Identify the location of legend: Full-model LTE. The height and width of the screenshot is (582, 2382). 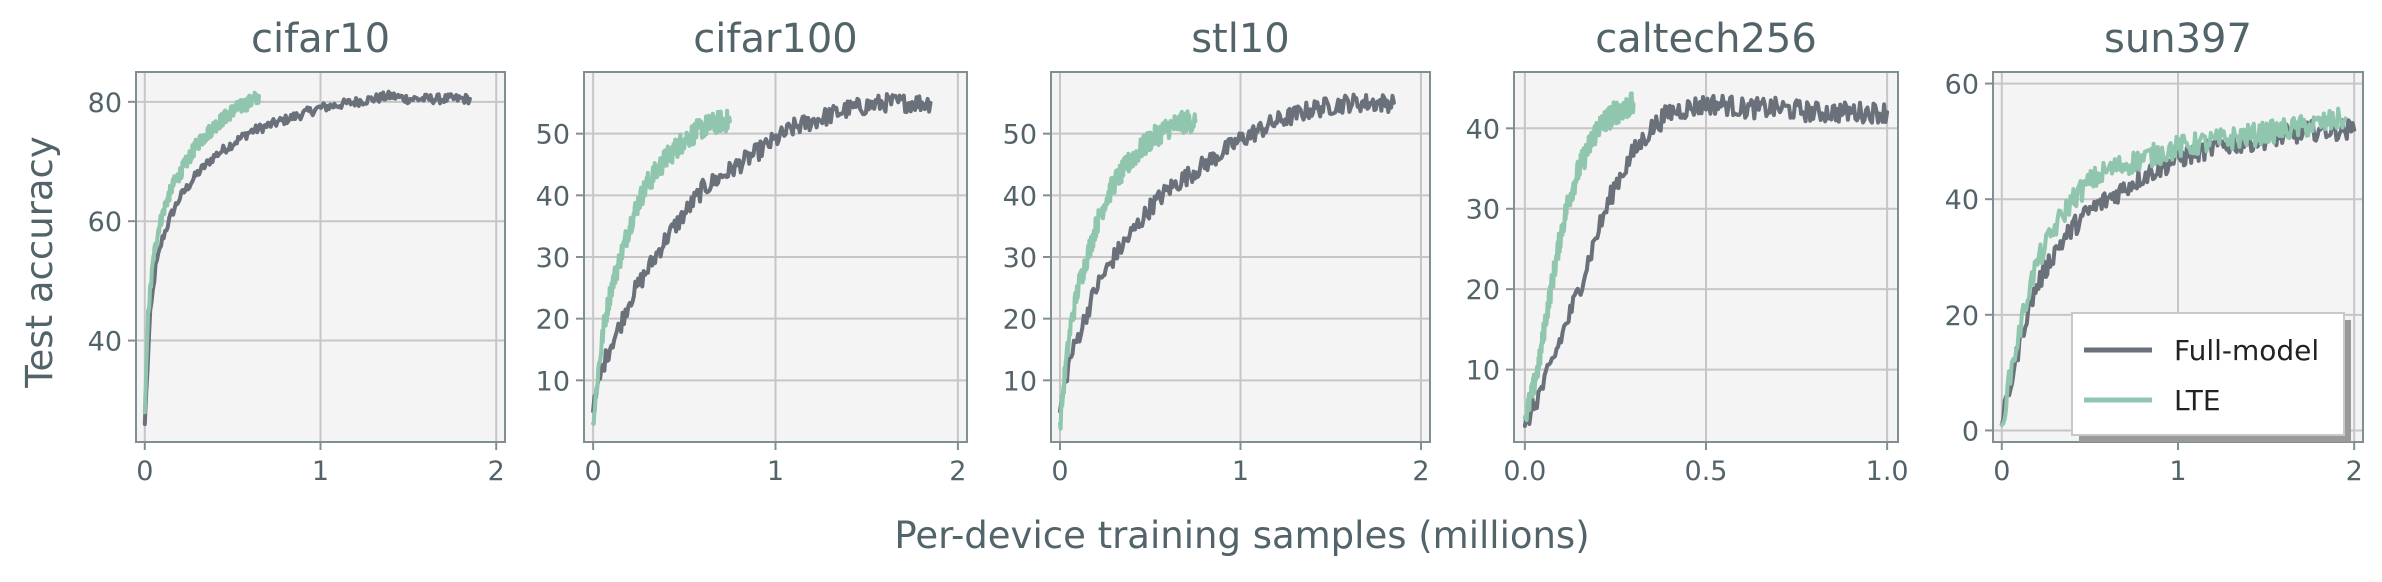
(2211, 377).